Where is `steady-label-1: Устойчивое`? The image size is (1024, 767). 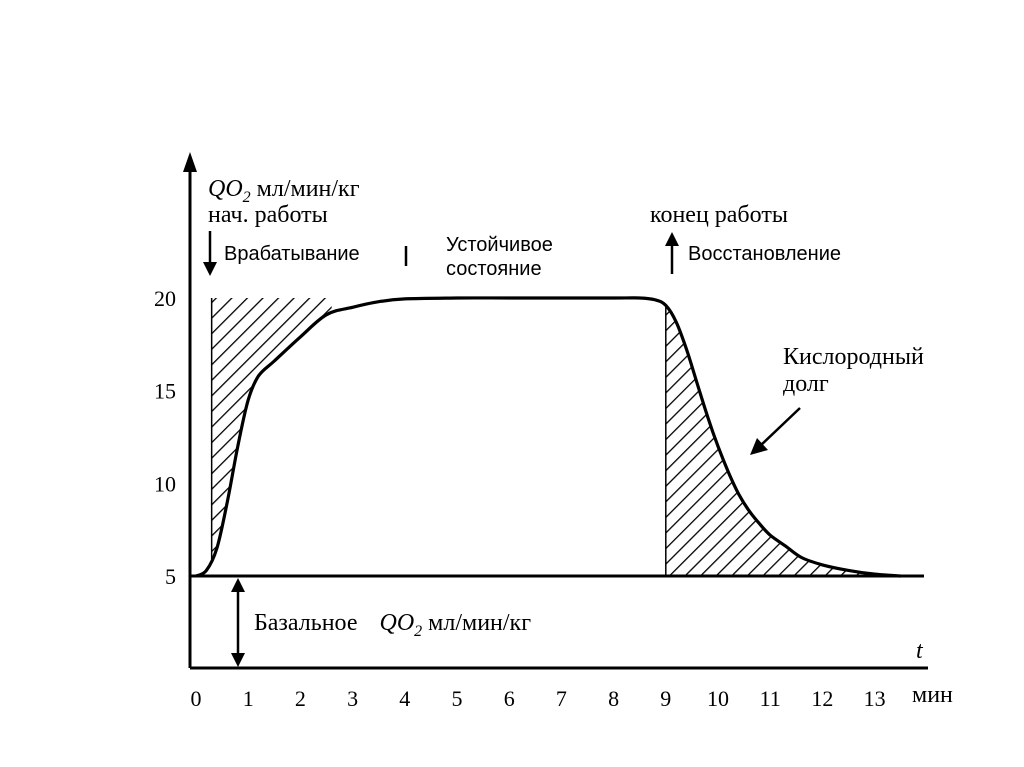
steady-label-1: Устойчивое is located at coordinates (499, 245).